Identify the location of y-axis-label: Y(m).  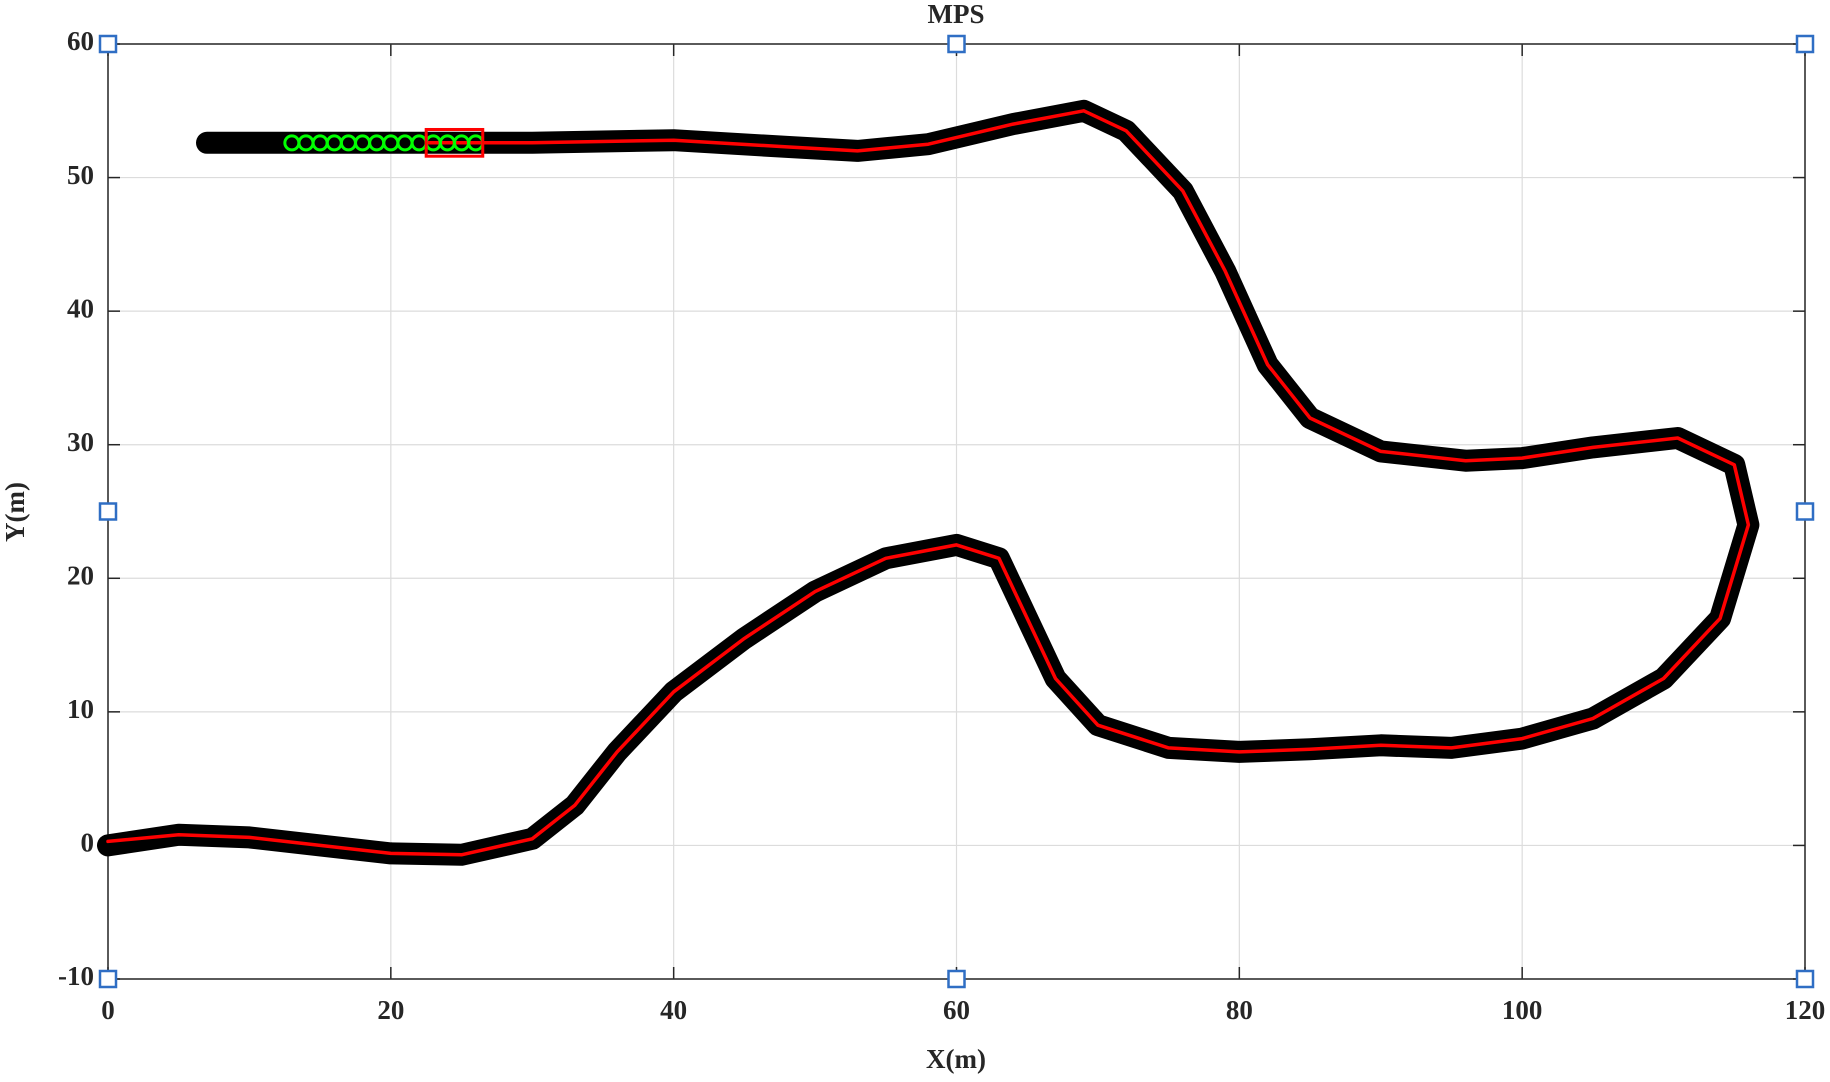
(15, 512).